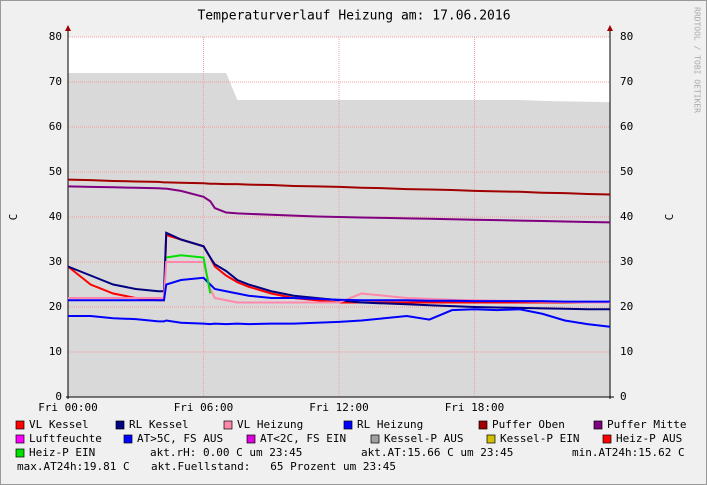  What do you see at coordinates (626, 126) in the screenshot?
I see `y2-tick-label: 60` at bounding box center [626, 126].